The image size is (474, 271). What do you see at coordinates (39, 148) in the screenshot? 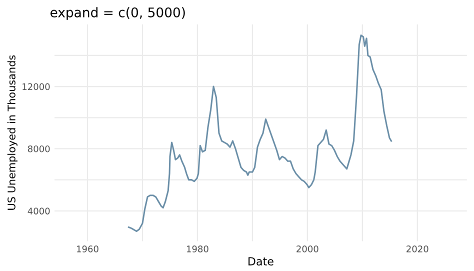
I see `y-tick-label: 8000` at bounding box center [39, 148].